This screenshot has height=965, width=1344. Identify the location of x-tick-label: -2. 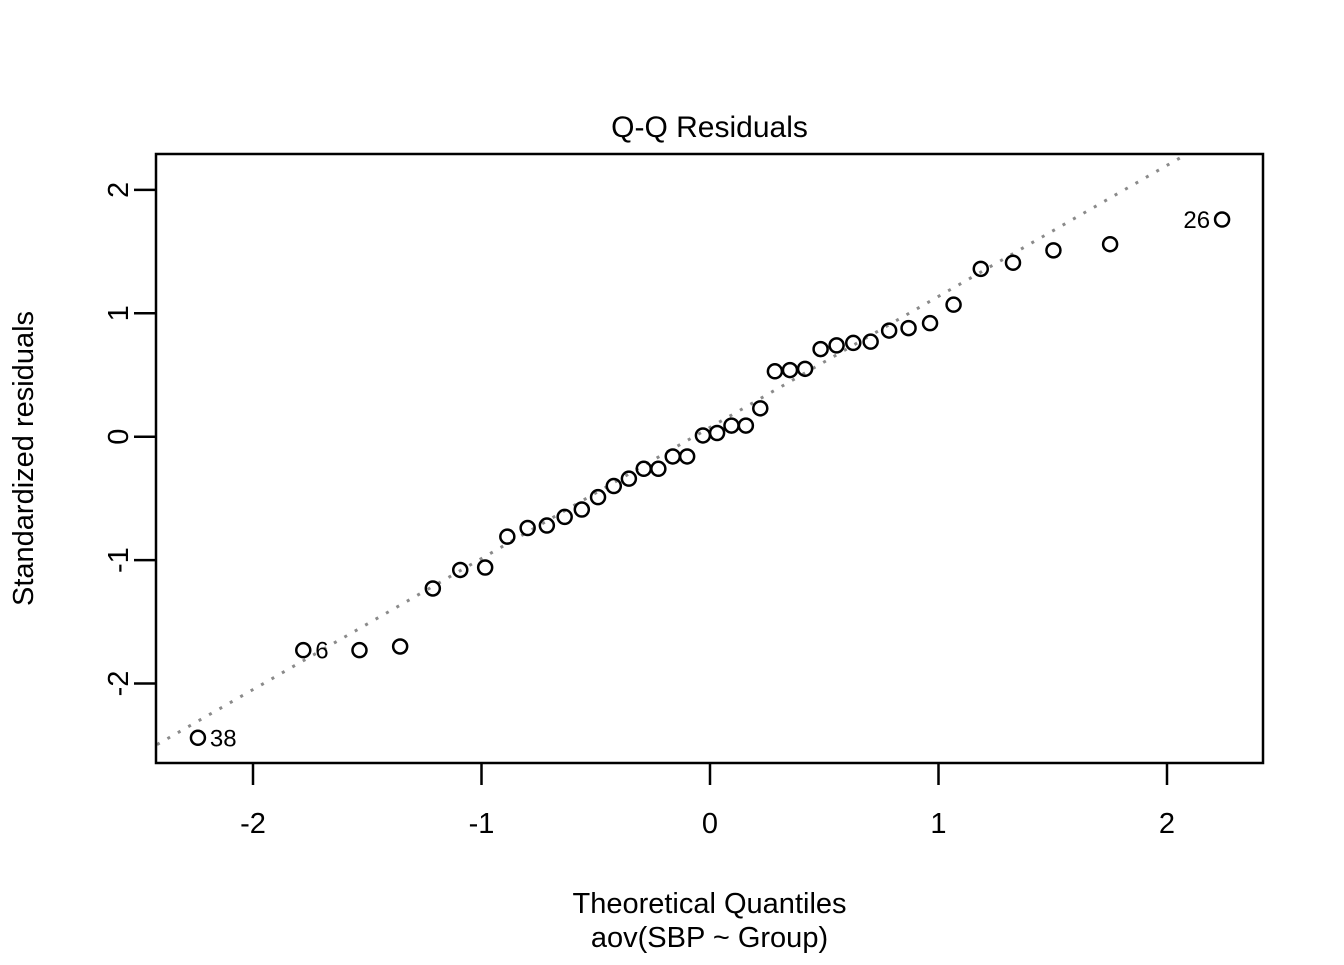
(253, 824).